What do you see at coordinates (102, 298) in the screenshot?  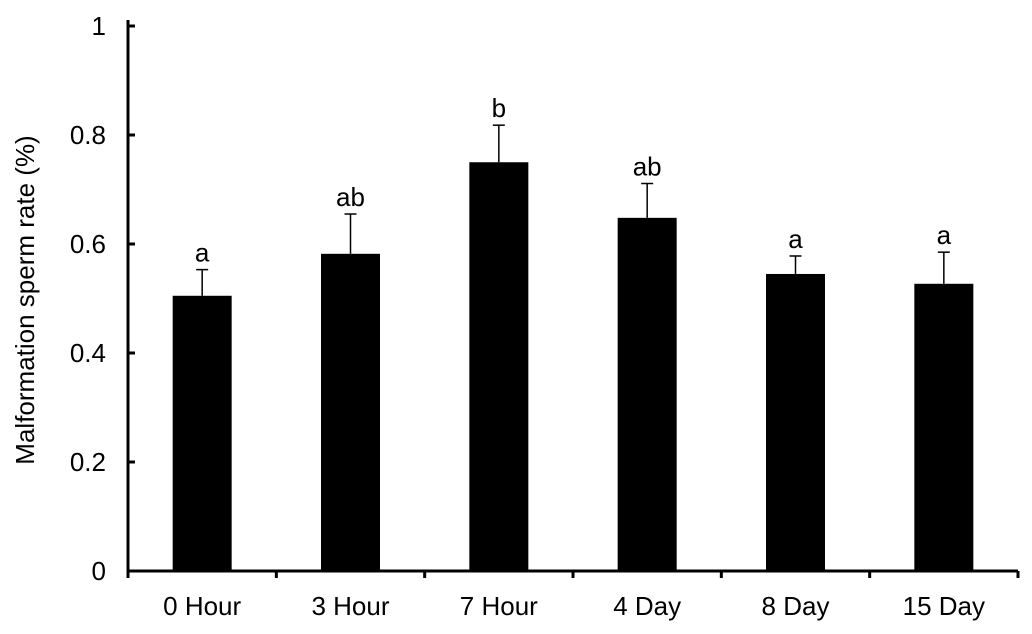 I see `y-axis-ticks: 0 0.2 0.4 0.6 0.8 1` at bounding box center [102, 298].